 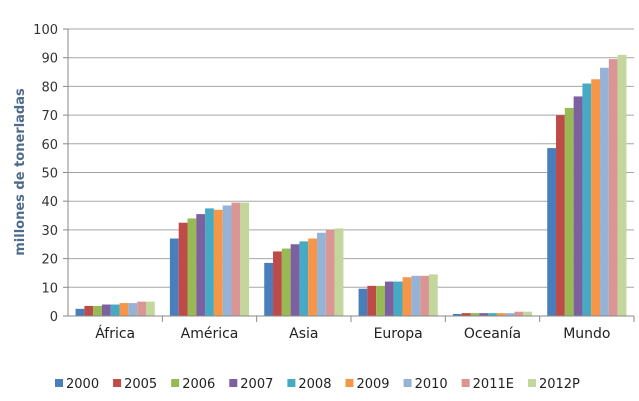 What do you see at coordinates (431, 384) in the screenshot?
I see `legend-label: 2010` at bounding box center [431, 384].